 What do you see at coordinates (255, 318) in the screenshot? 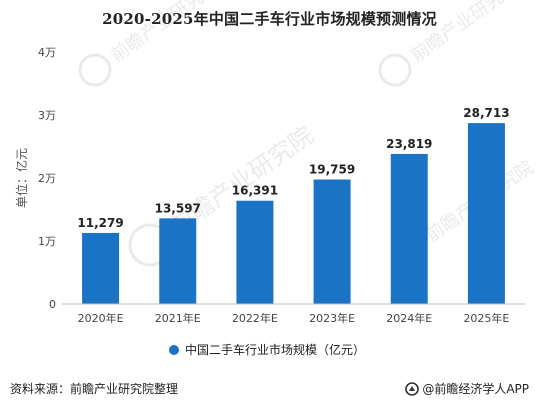
I see `x-tick-label: 2022年E` at bounding box center [255, 318].